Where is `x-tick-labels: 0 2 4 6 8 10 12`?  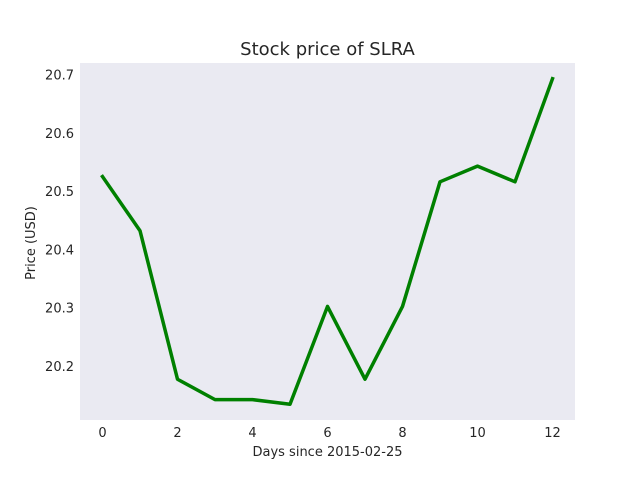 x-tick-labels: 0 2 4 6 8 10 12 is located at coordinates (329, 433).